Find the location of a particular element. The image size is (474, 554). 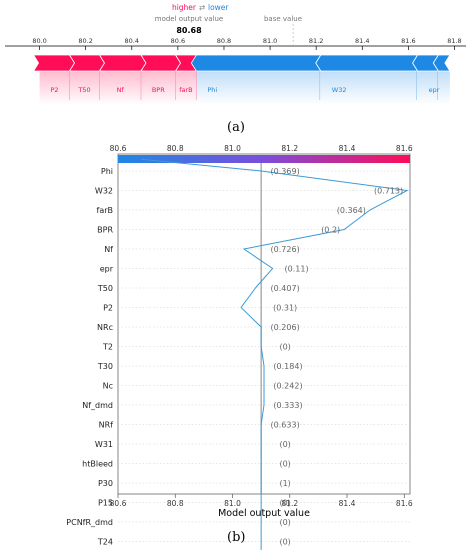

feature-name: epr is located at coordinates (107, 269).